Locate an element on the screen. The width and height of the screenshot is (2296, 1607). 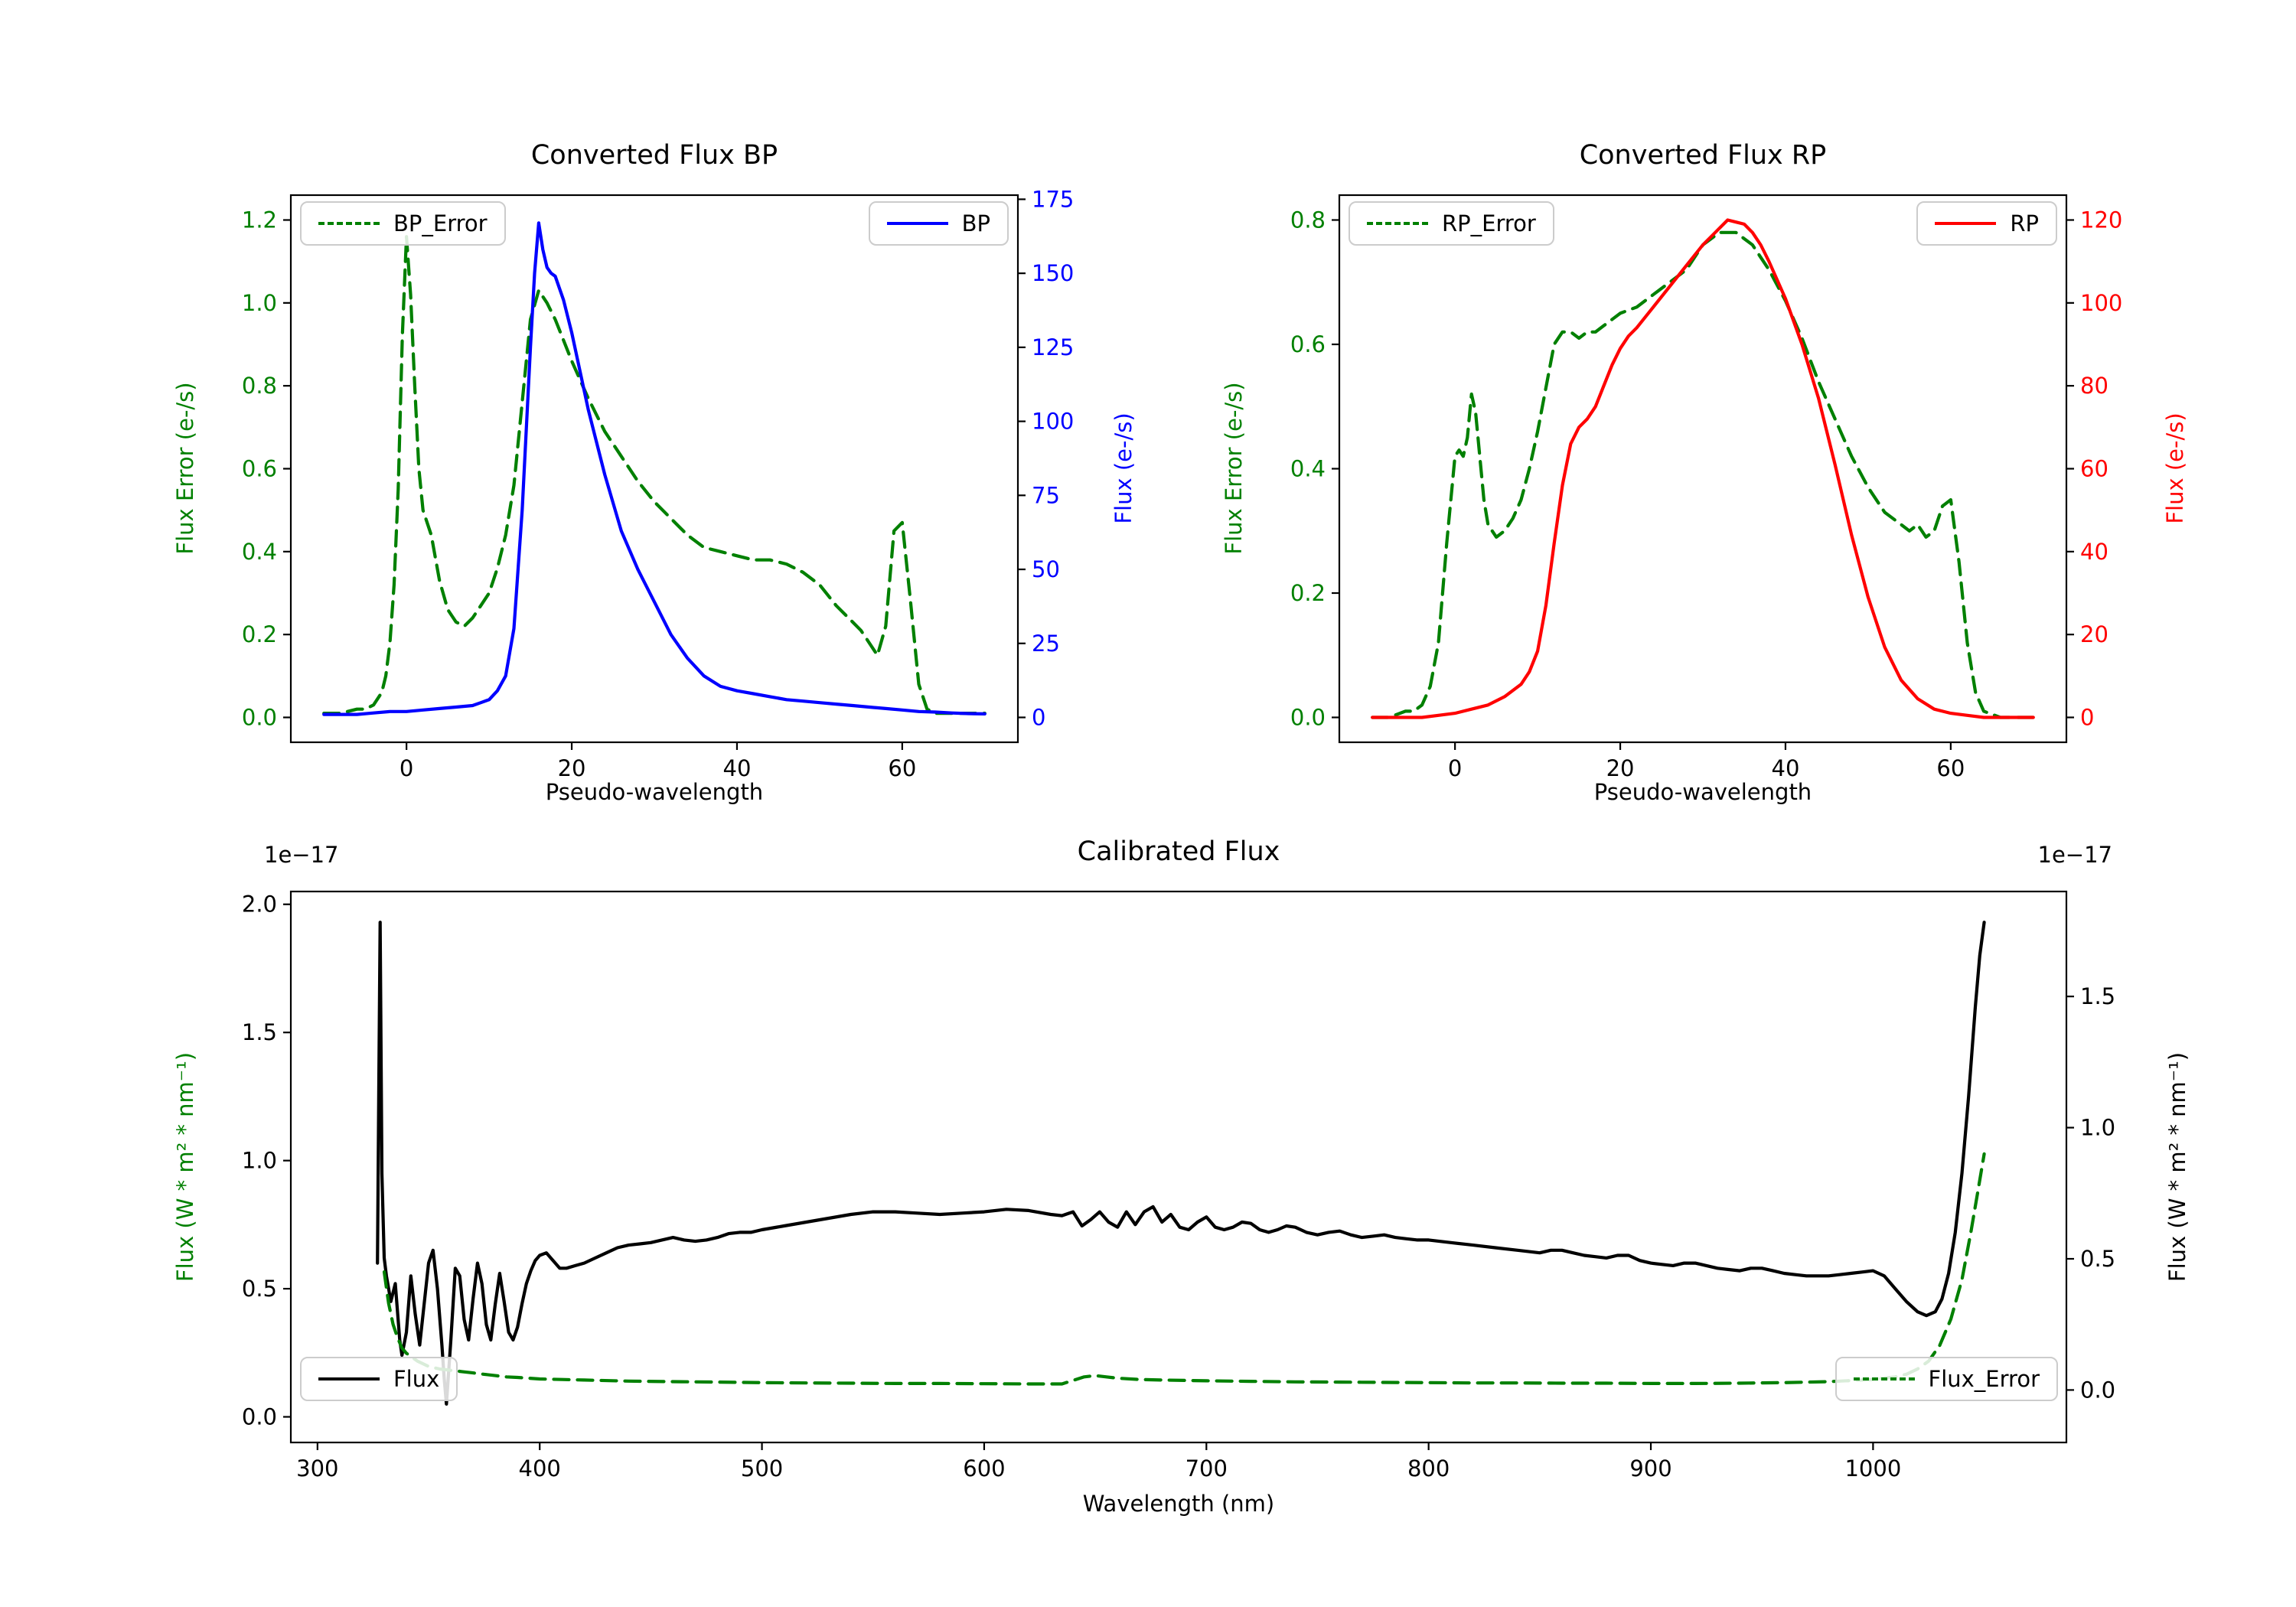
flux-legend-label: Flux is located at coordinates (416, 1379).